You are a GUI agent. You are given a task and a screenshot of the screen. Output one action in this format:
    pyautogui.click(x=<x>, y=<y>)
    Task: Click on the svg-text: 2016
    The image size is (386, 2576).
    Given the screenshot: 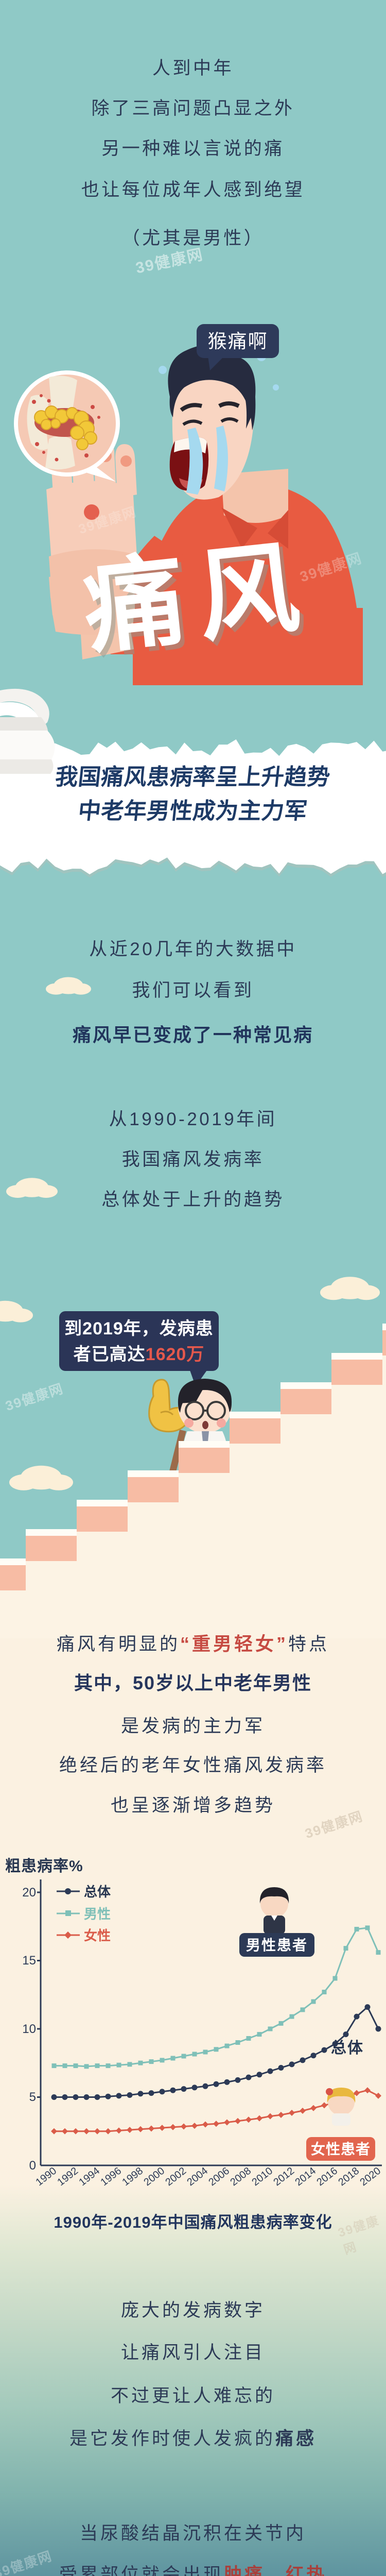 What is the action you would take?
    pyautogui.click(x=327, y=2177)
    